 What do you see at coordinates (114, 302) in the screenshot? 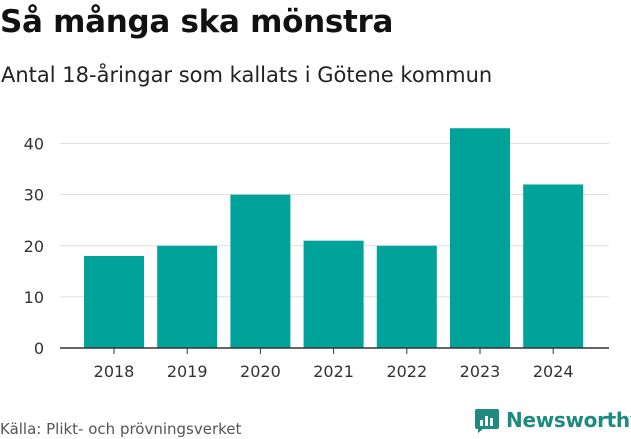
I see `bar-2018` at bounding box center [114, 302].